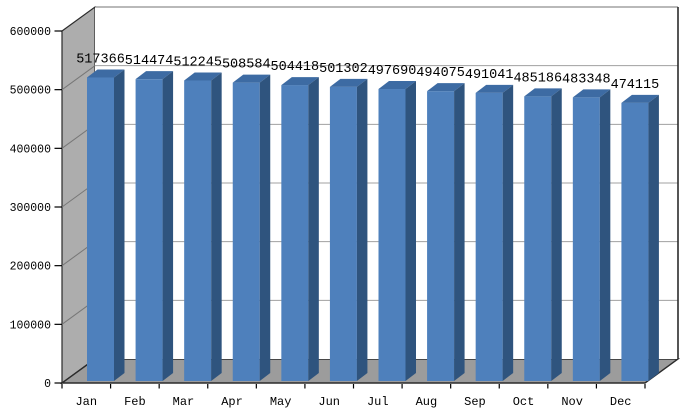 This screenshot has width=687, height=417. I want to click on bar-value-label: 483348, so click(586, 79).